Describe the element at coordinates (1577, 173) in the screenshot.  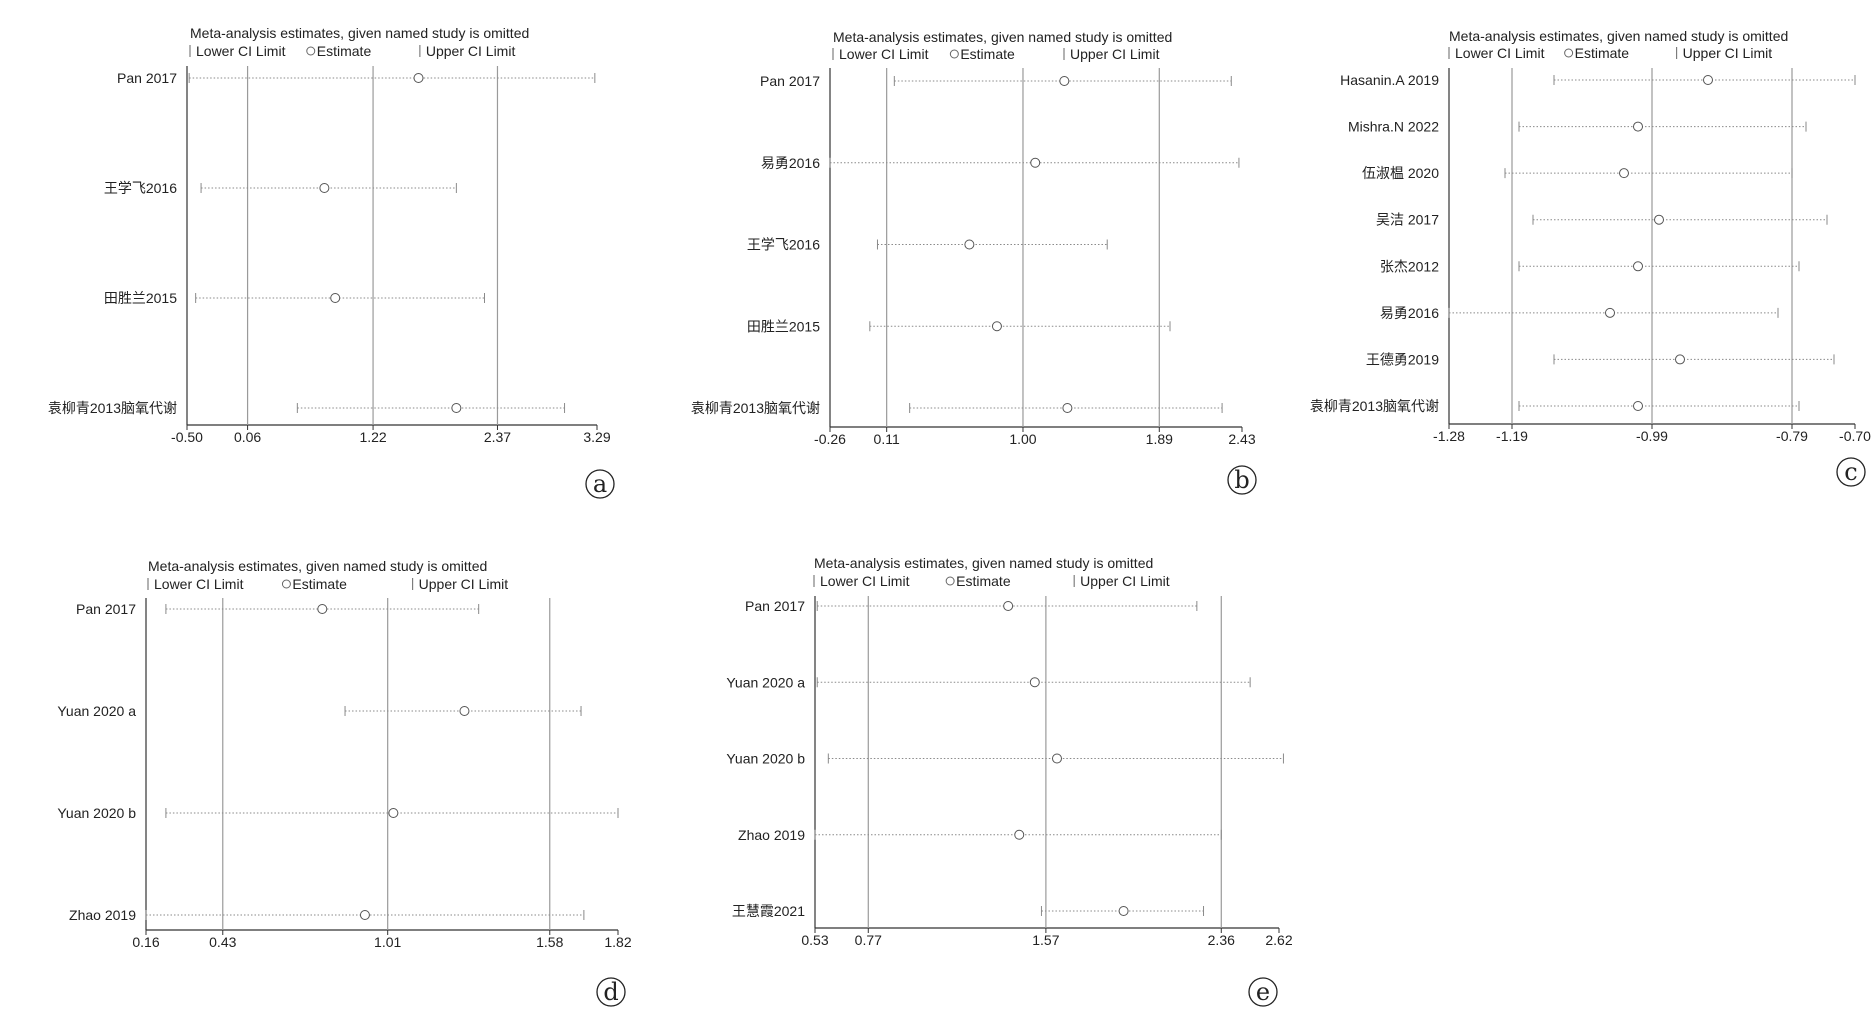
I see `study-row: 伍淑榅 2020` at that location.